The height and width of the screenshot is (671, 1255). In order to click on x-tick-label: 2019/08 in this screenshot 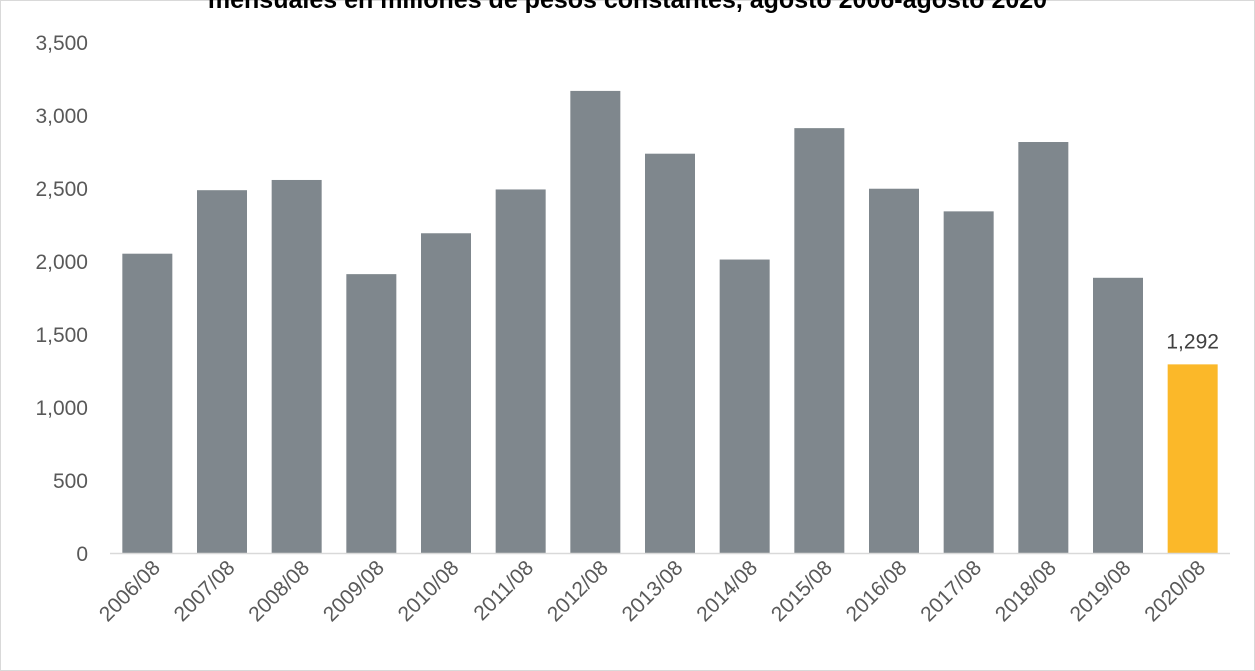, I will do `click(1101, 591)`.